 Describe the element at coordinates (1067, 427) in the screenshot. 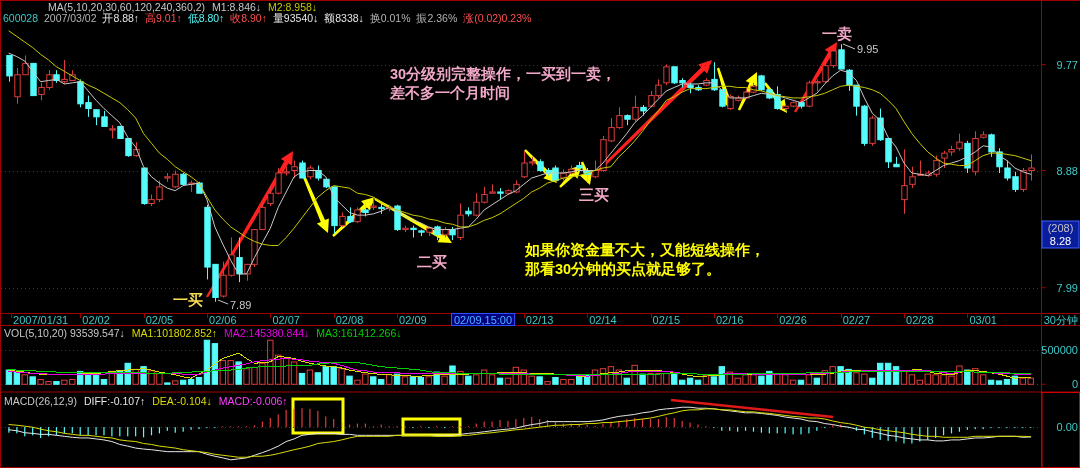

I see `text: 0.00` at that location.